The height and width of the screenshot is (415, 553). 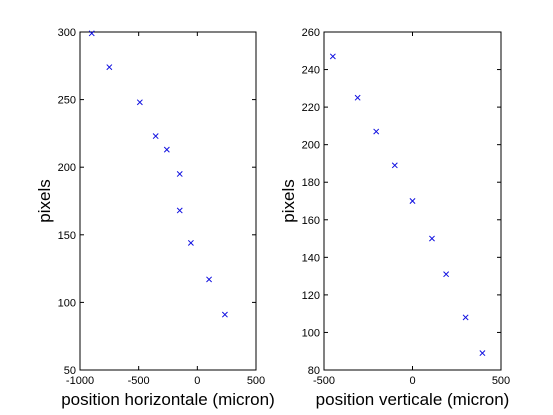 What do you see at coordinates (311, 221) in the screenshot?
I see `right-y-tick-label: 160` at bounding box center [311, 221].